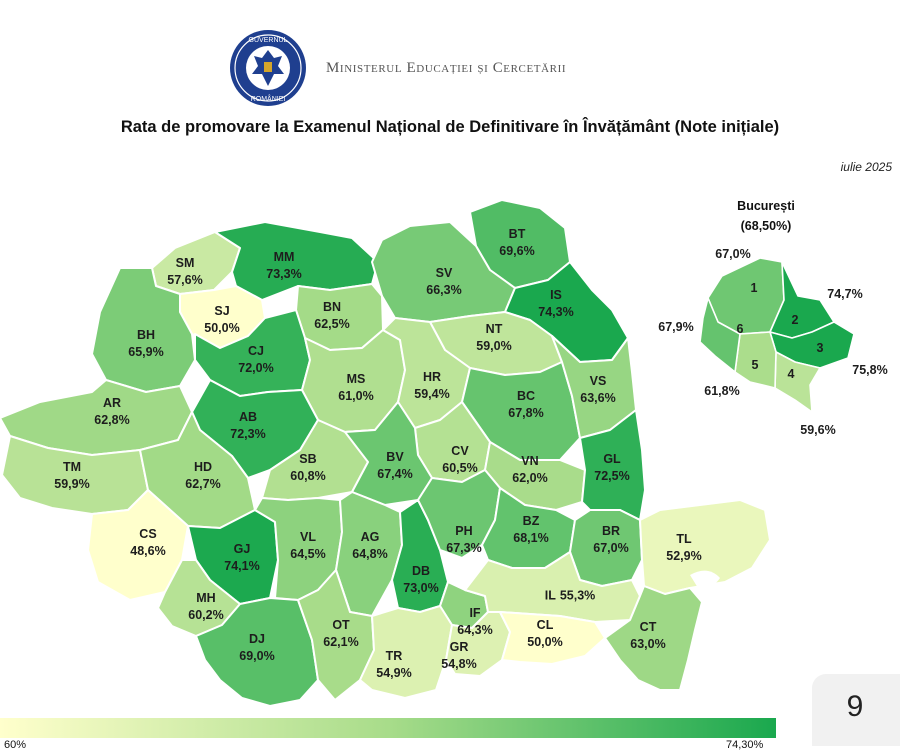  Describe the element at coordinates (517, 251) in the screenshot. I see `county-rate: 69,6%` at that location.